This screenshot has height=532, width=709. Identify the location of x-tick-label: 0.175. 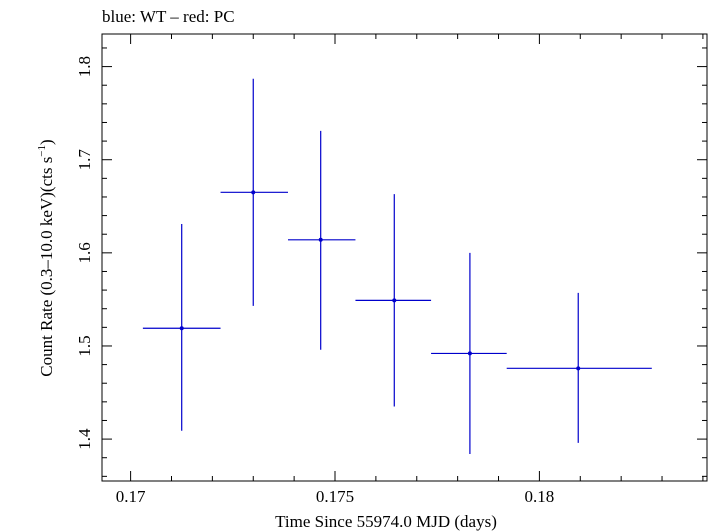
(335, 496).